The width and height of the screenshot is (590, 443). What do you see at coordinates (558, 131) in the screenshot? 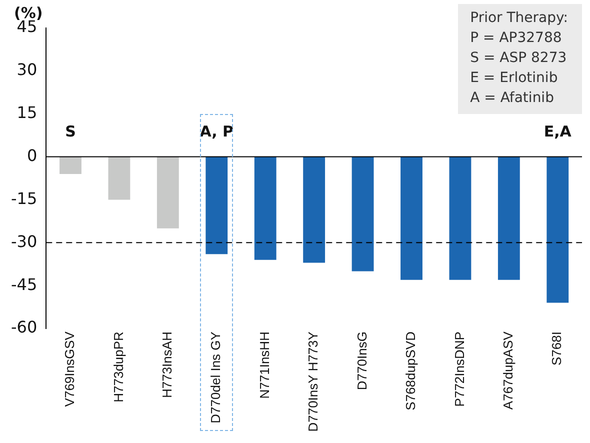
I see `annotation: E,A` at bounding box center [558, 131].